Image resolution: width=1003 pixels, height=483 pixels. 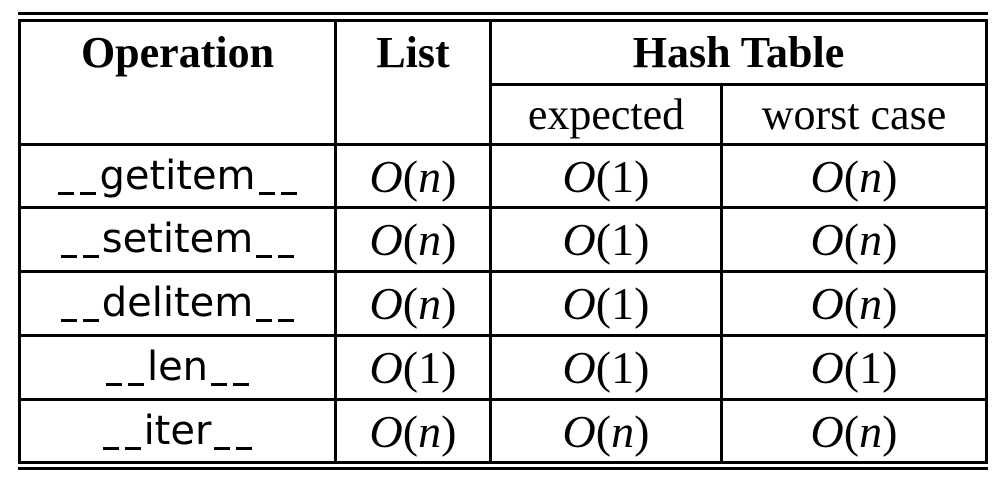 What do you see at coordinates (503, 13) in the screenshot?
I see `top-rule-outer` at bounding box center [503, 13].